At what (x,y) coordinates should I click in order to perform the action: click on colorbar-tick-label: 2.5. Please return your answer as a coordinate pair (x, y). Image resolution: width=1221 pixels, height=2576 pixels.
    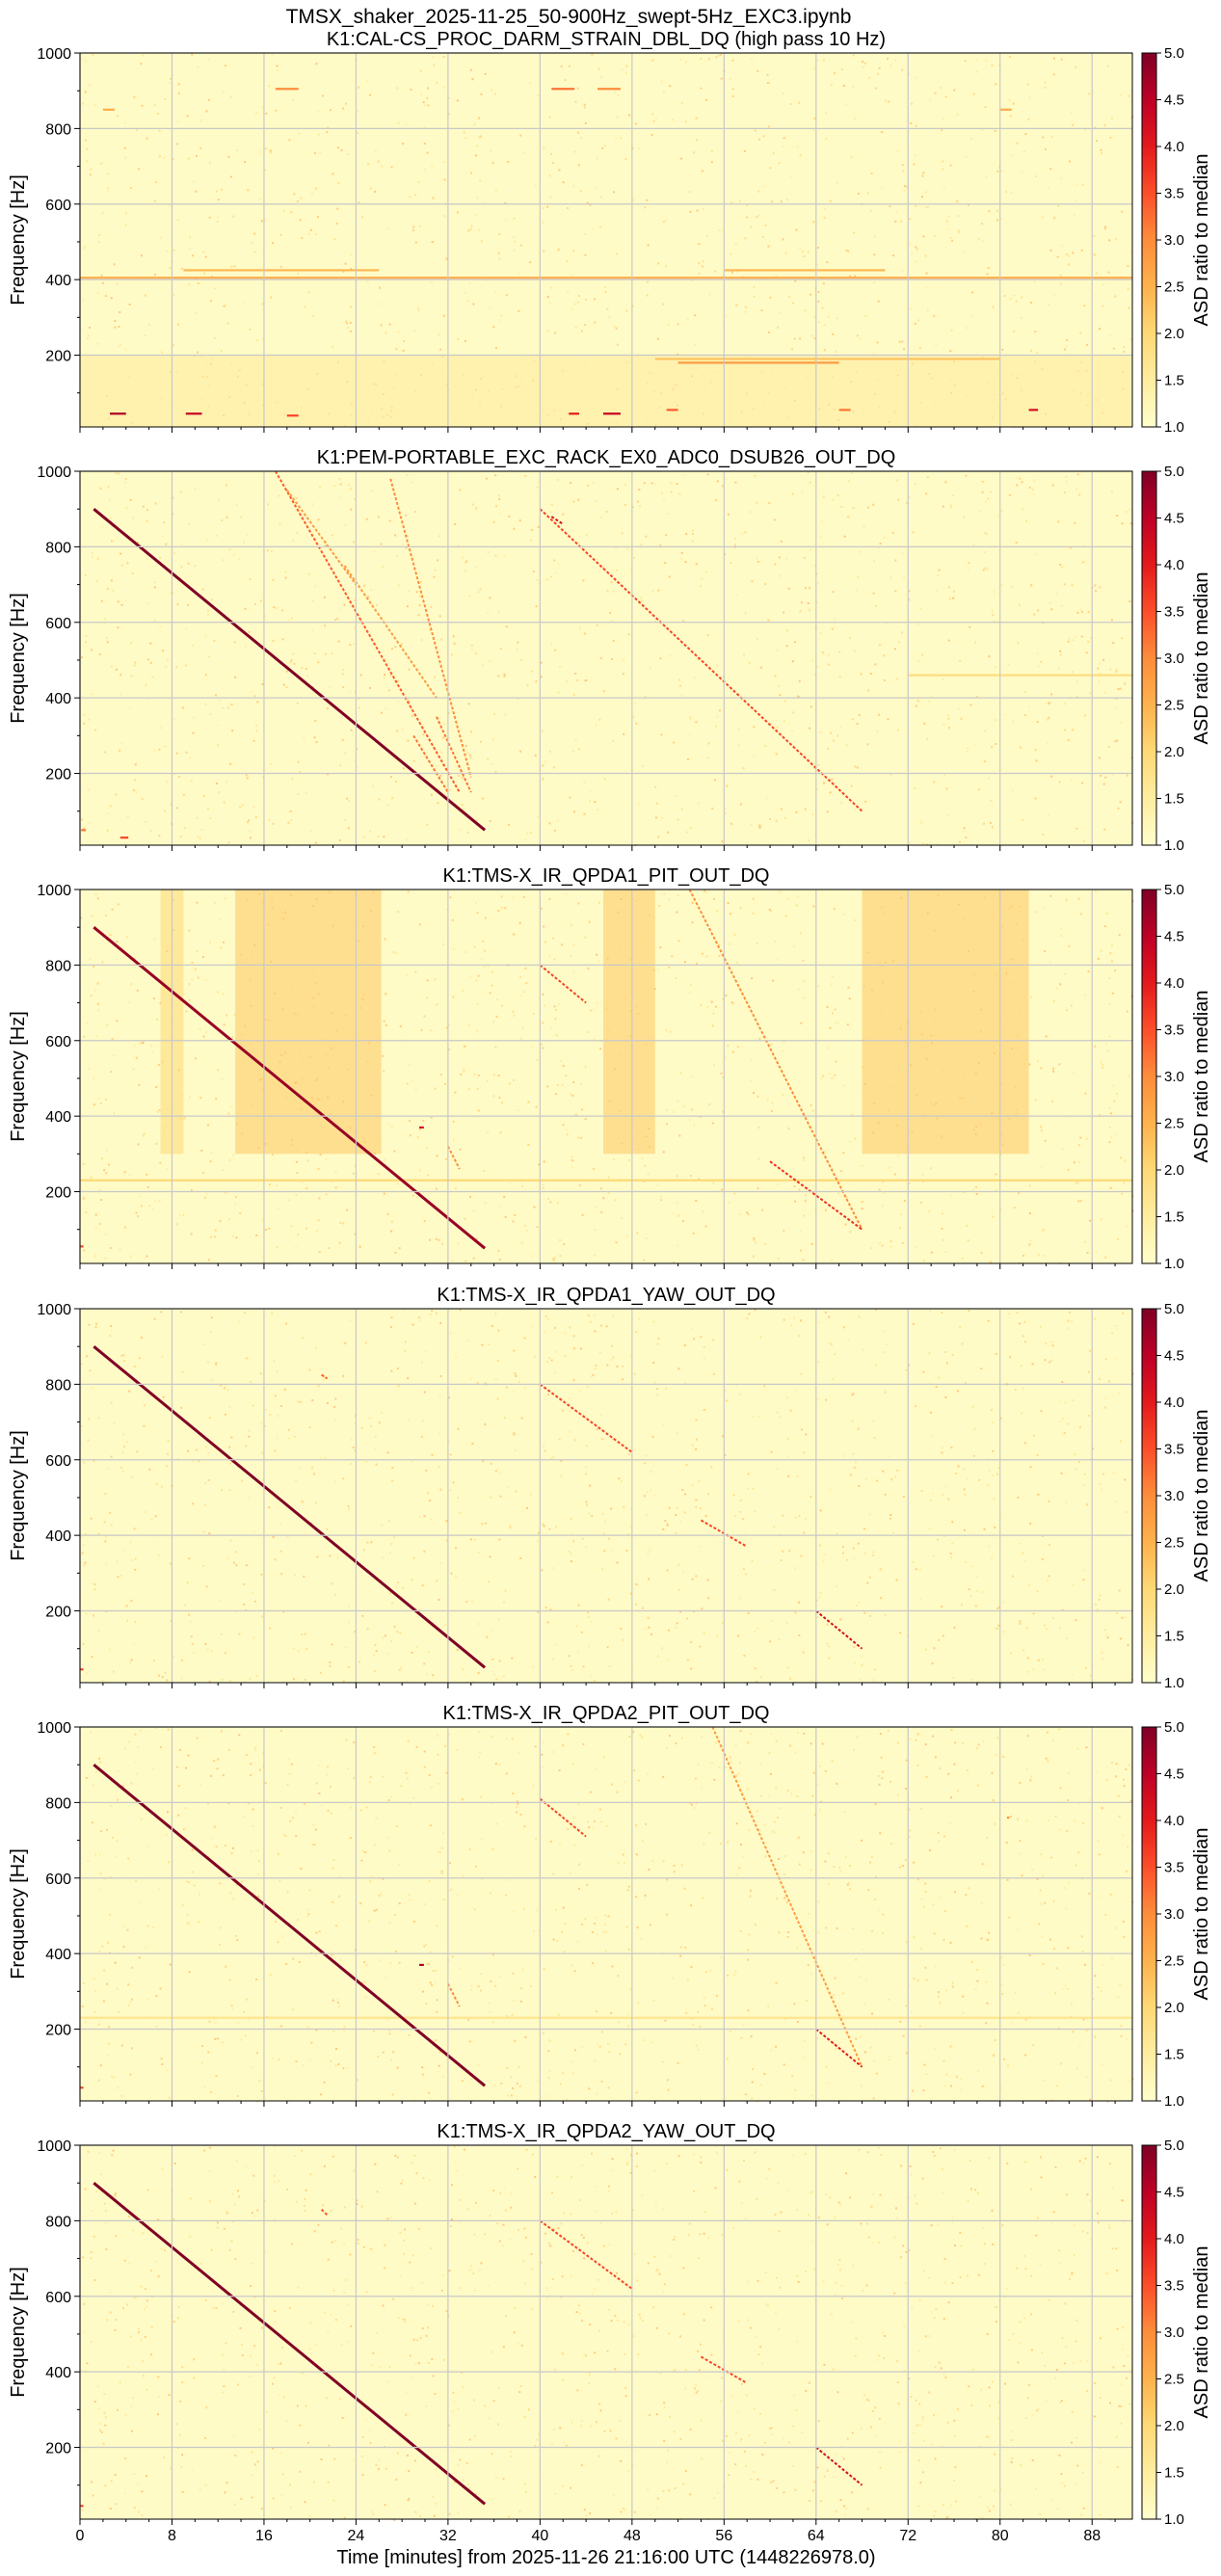
    Looking at the image, I should click on (1174, 706).